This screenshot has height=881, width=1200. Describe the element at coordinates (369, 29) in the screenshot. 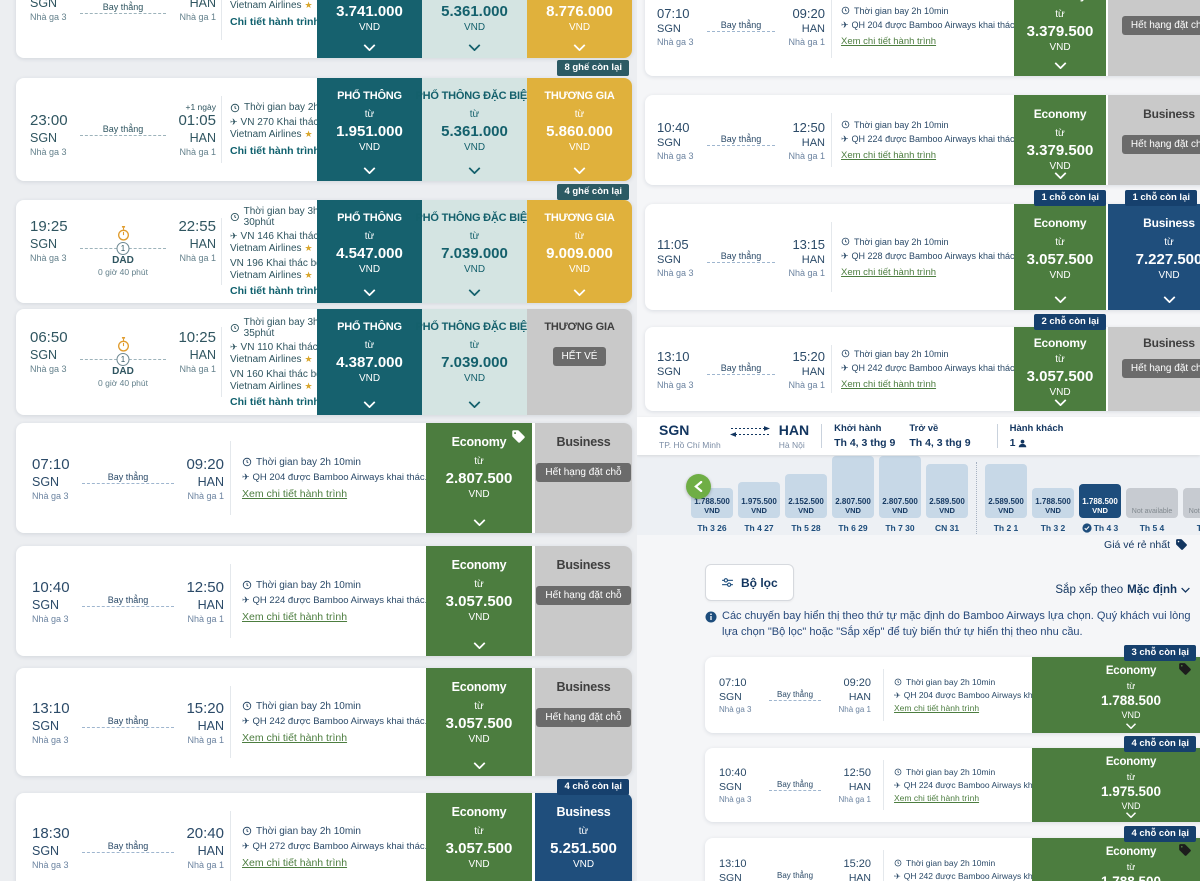

I see `fare-economy-column: PHỔ THÔNG từ 3.741.000 VND` at that location.